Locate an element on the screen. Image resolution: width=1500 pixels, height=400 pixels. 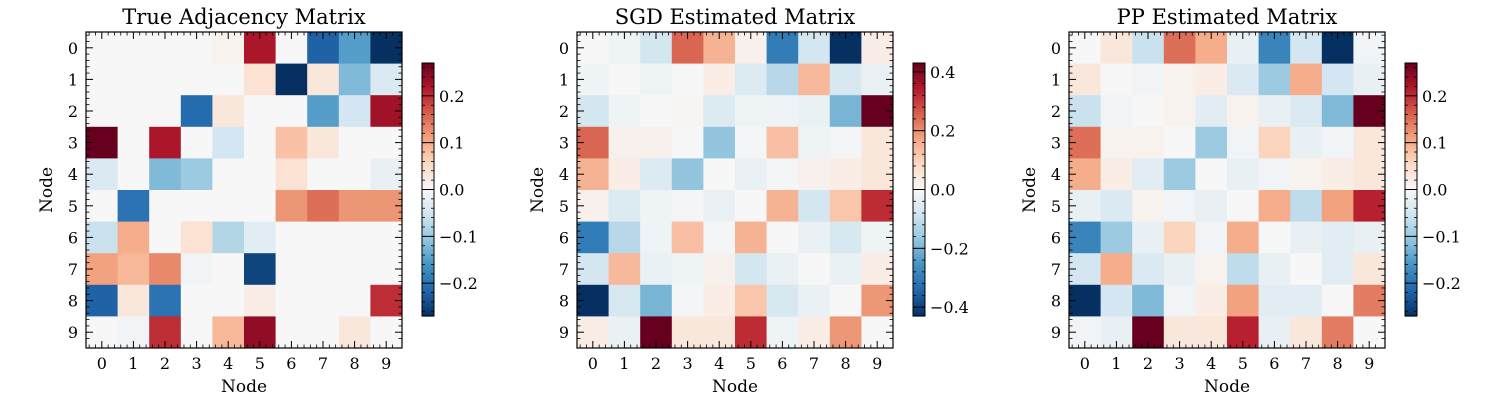
y-tick-label: 7 is located at coordinates (1056, 269).